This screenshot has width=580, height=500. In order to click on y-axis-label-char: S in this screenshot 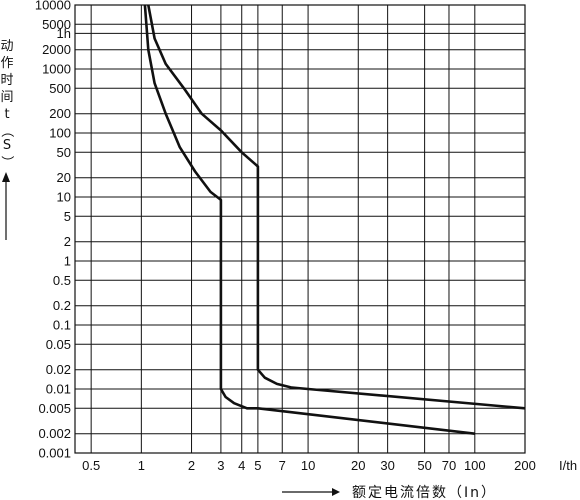, I will do `click(7, 145)`.